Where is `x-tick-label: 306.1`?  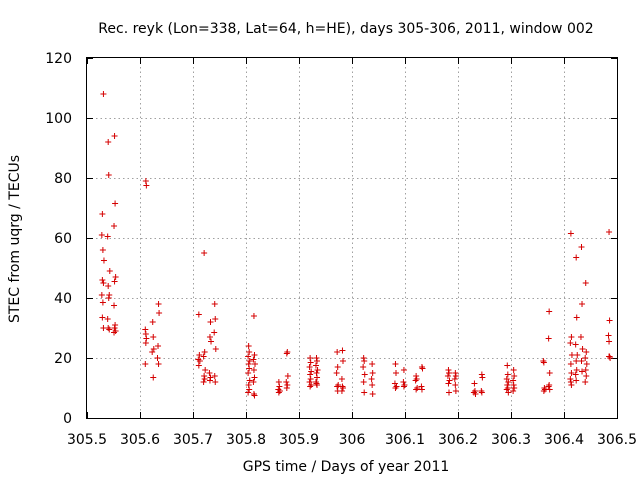
x-tick-label: 306.1 is located at coordinates (405, 440).